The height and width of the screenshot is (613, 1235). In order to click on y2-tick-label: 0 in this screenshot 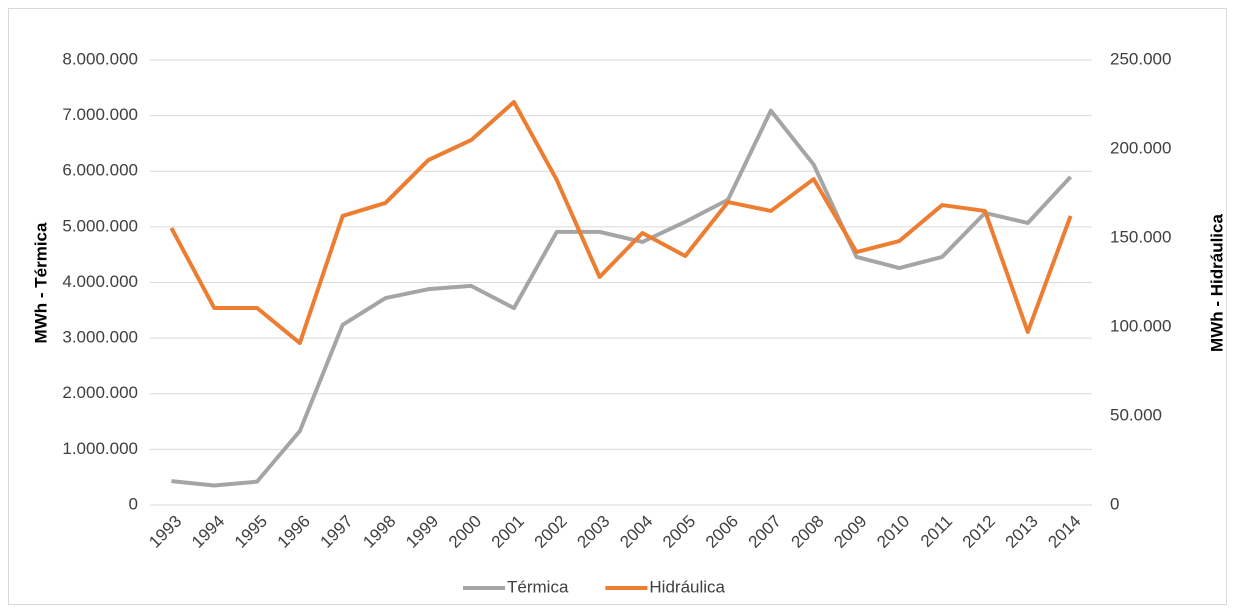, I will do `click(1114, 503)`.